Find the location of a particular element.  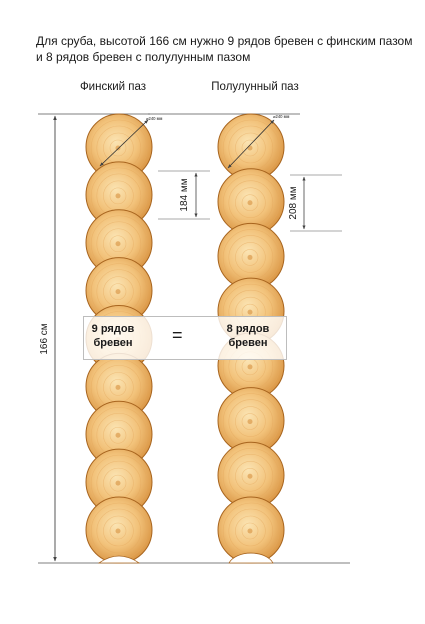

left-diameter-label: ⌀240 мм is located at coordinates (154, 118).